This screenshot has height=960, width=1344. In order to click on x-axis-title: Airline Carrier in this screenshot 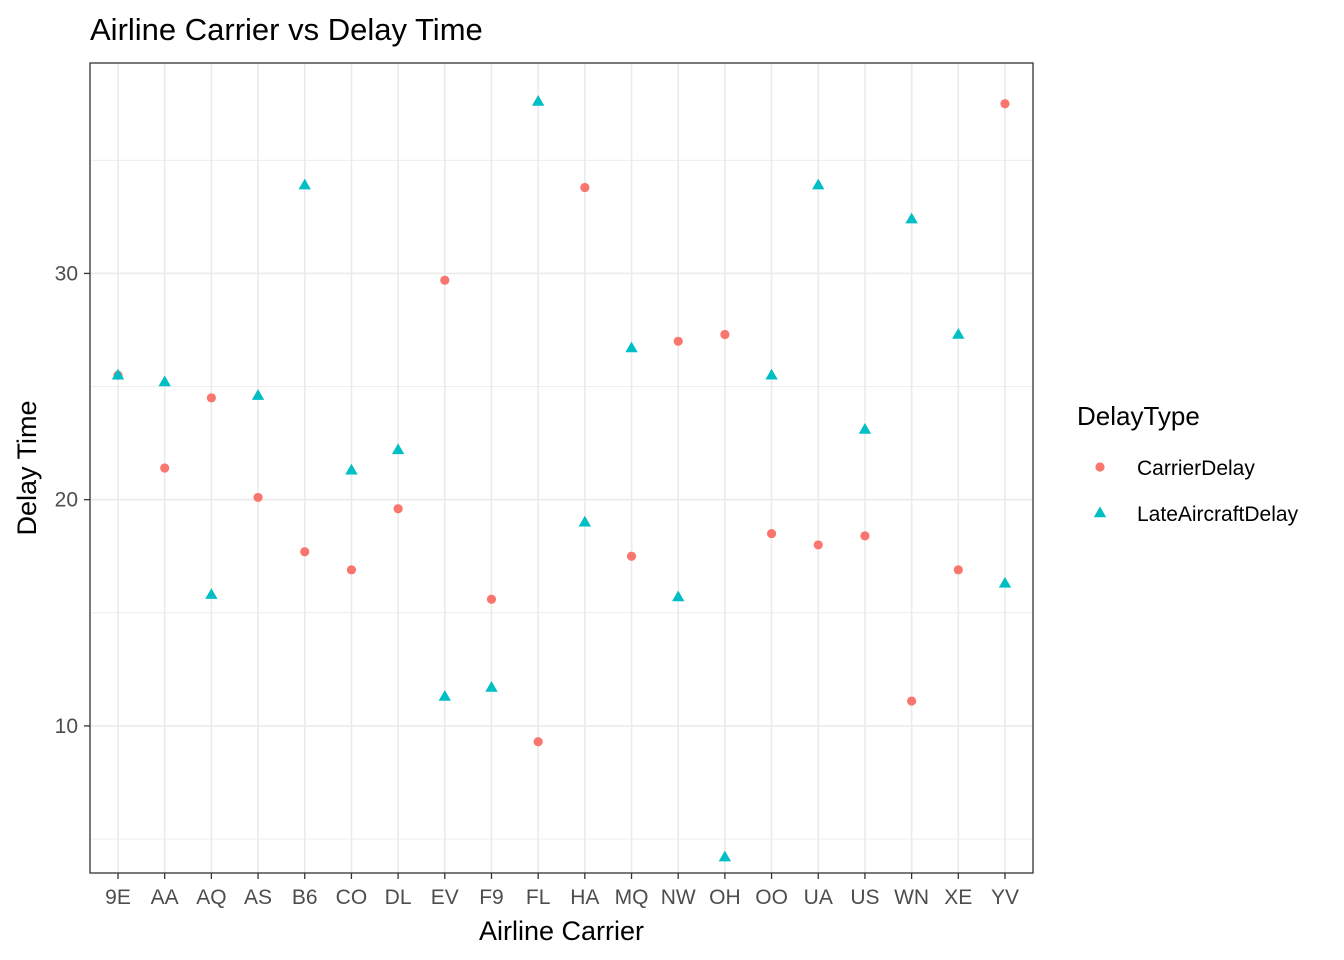, I will do `click(561, 931)`.